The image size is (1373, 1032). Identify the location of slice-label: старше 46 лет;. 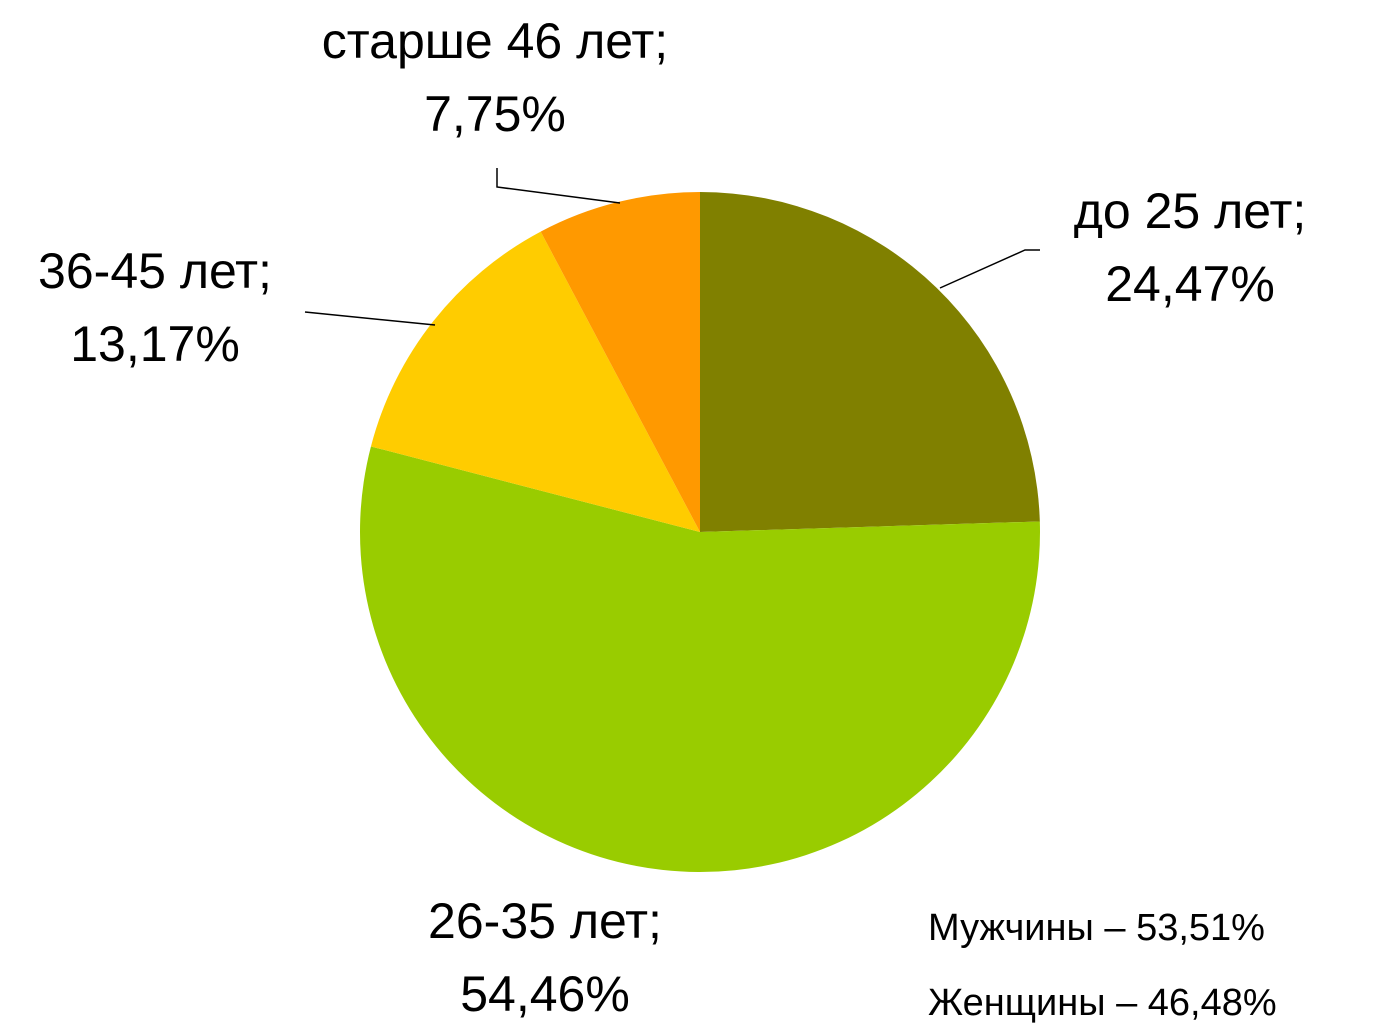
(495, 41).